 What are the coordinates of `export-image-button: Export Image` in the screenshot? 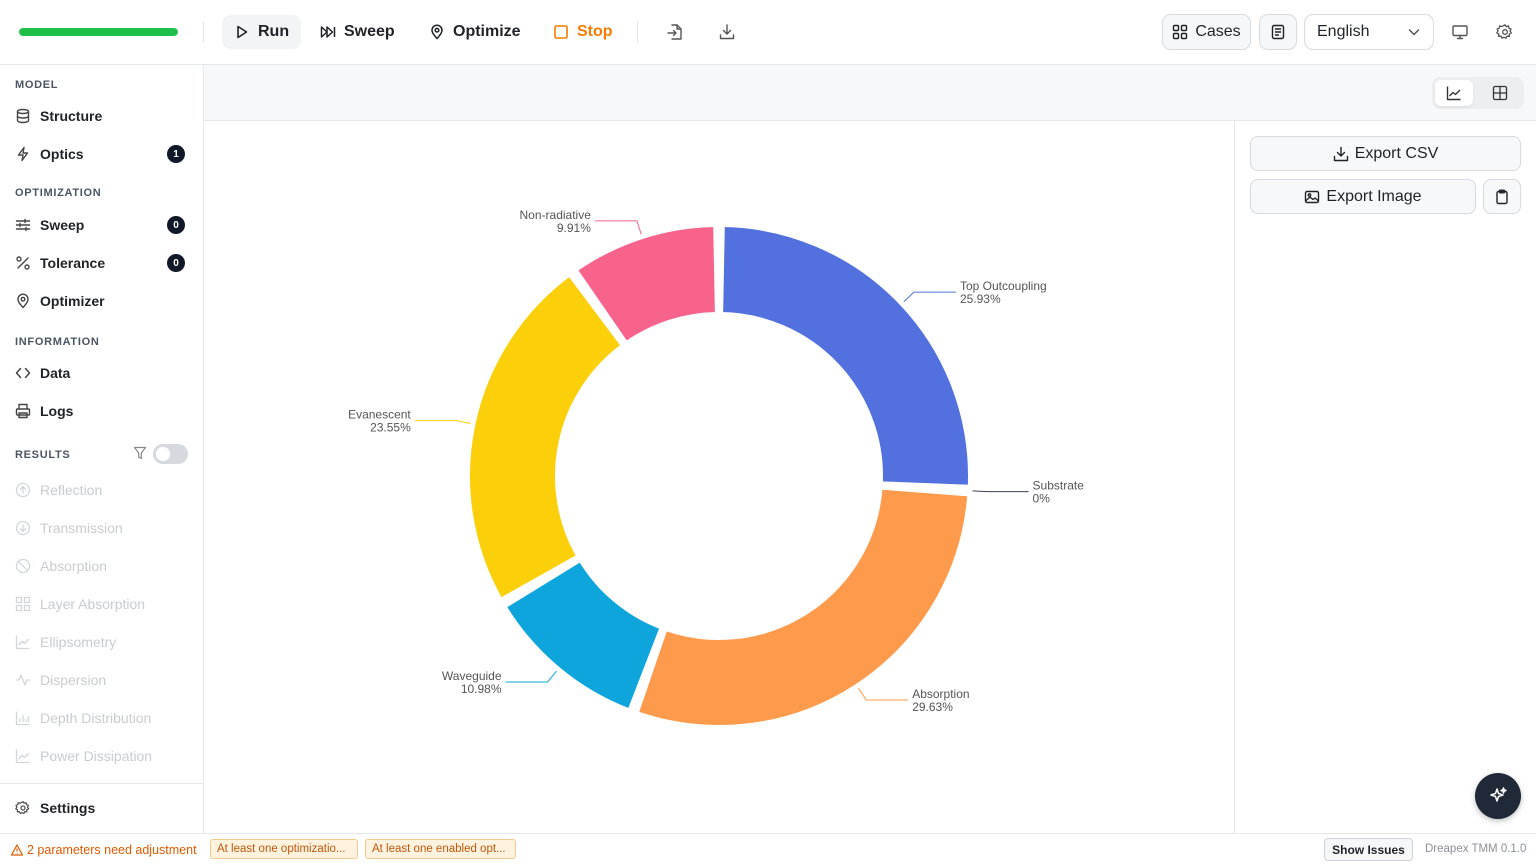 It's located at (1363, 196).